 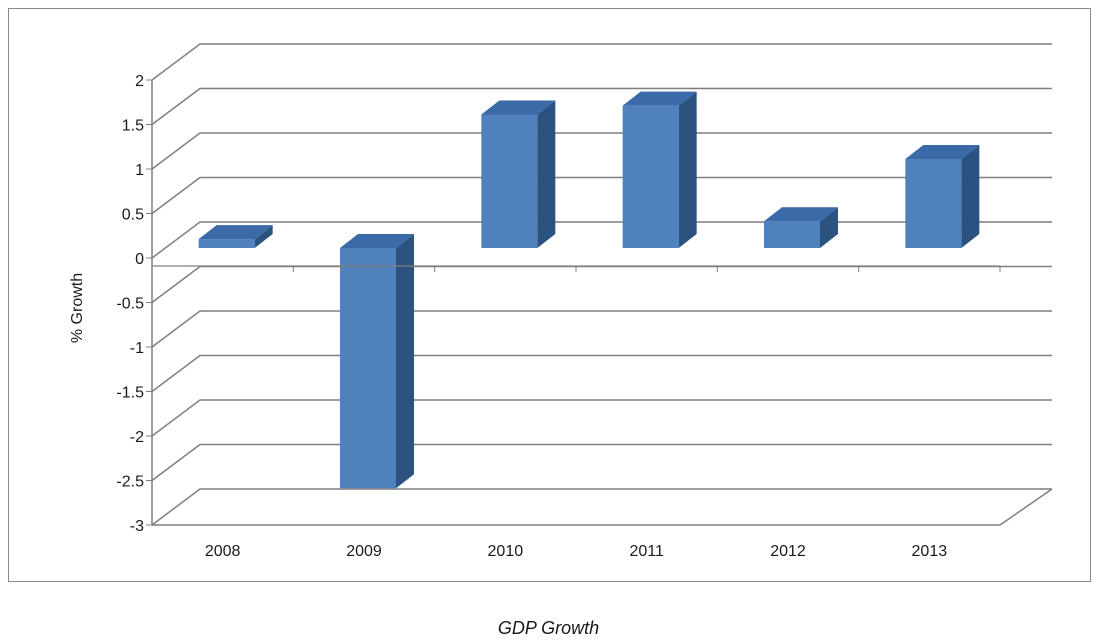 I want to click on x-tick-label: 2010, so click(x=506, y=551).